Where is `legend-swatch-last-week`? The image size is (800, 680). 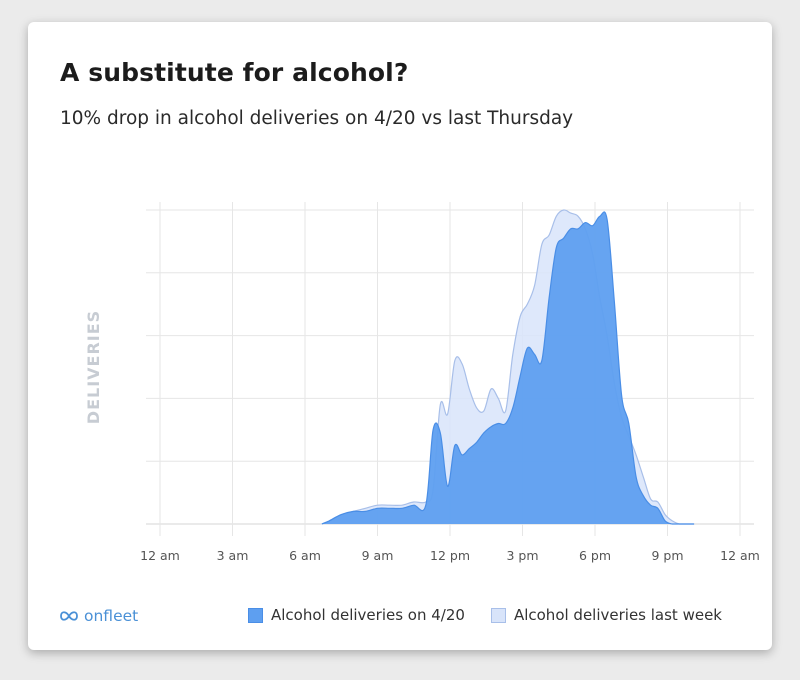
legend-swatch-last-week is located at coordinates (498, 615).